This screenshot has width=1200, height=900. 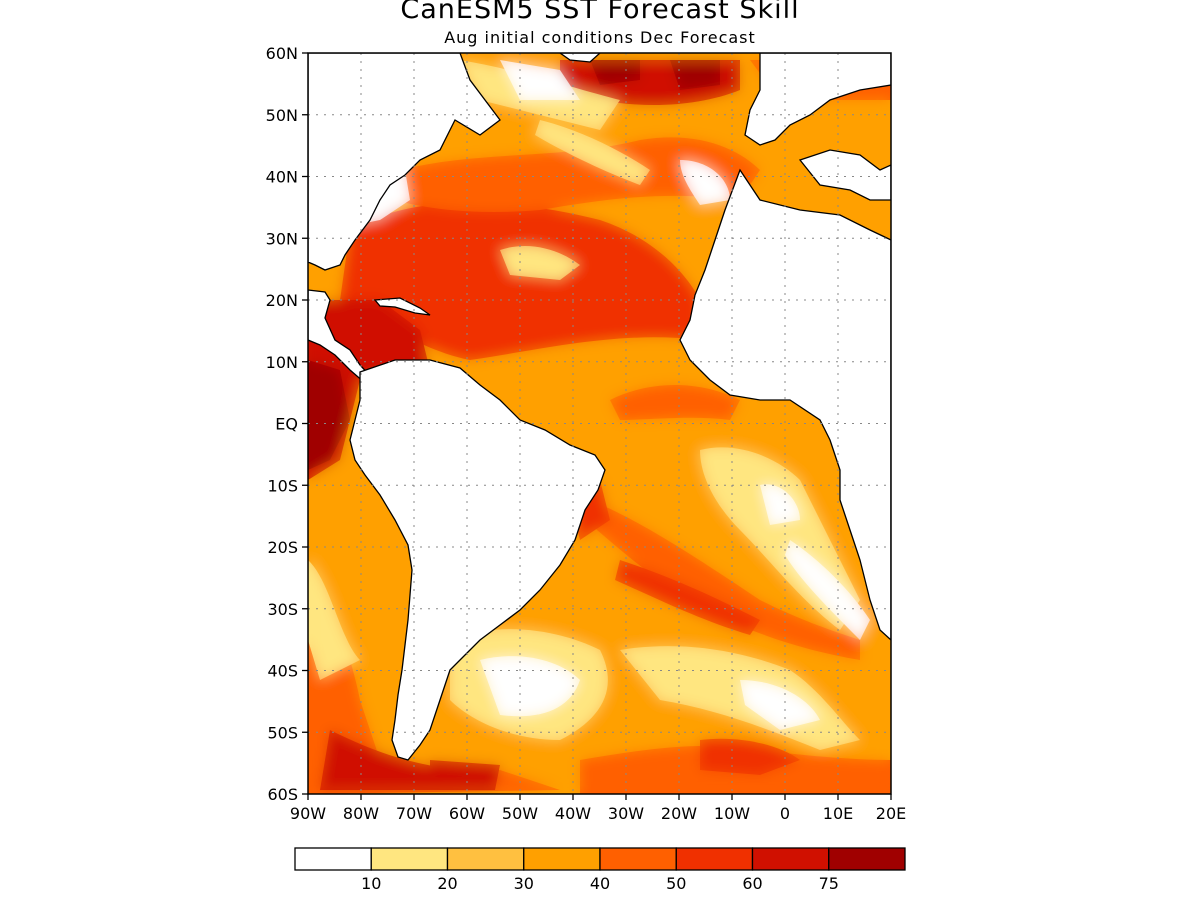 I want to click on lon-tick-label: 0, so click(x=785, y=813).